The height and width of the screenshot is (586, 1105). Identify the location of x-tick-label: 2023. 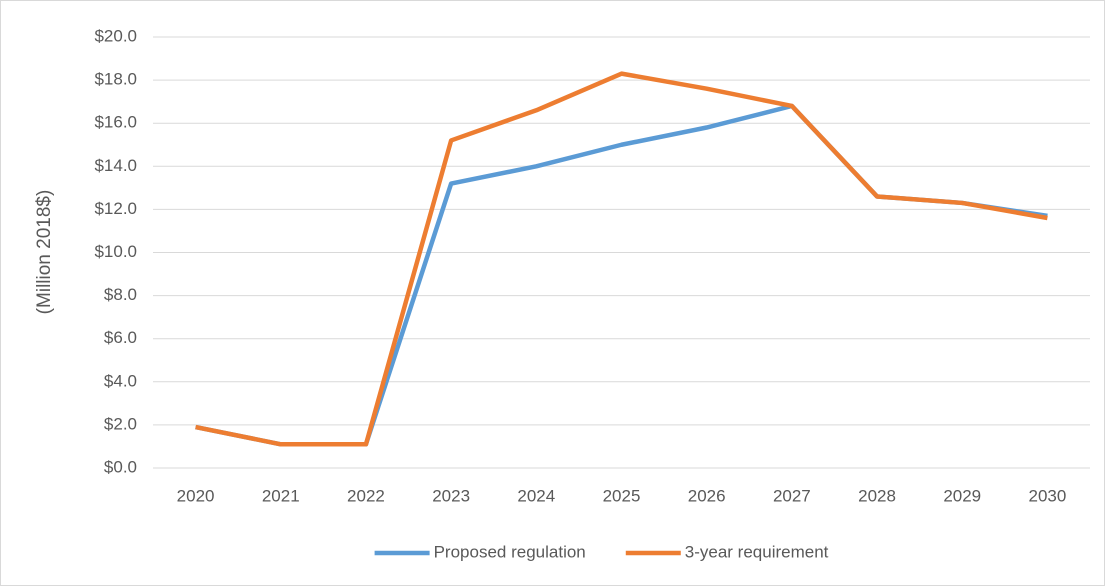
(451, 495).